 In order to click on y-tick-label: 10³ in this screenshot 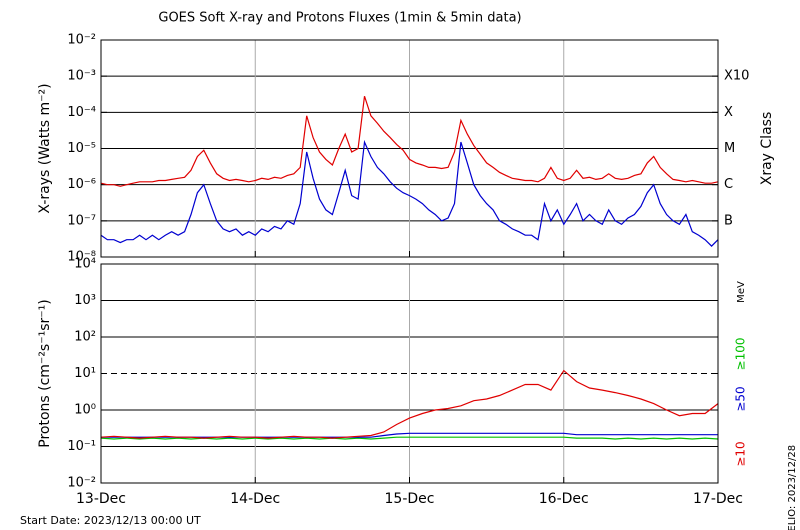, I will do `click(85, 300)`.